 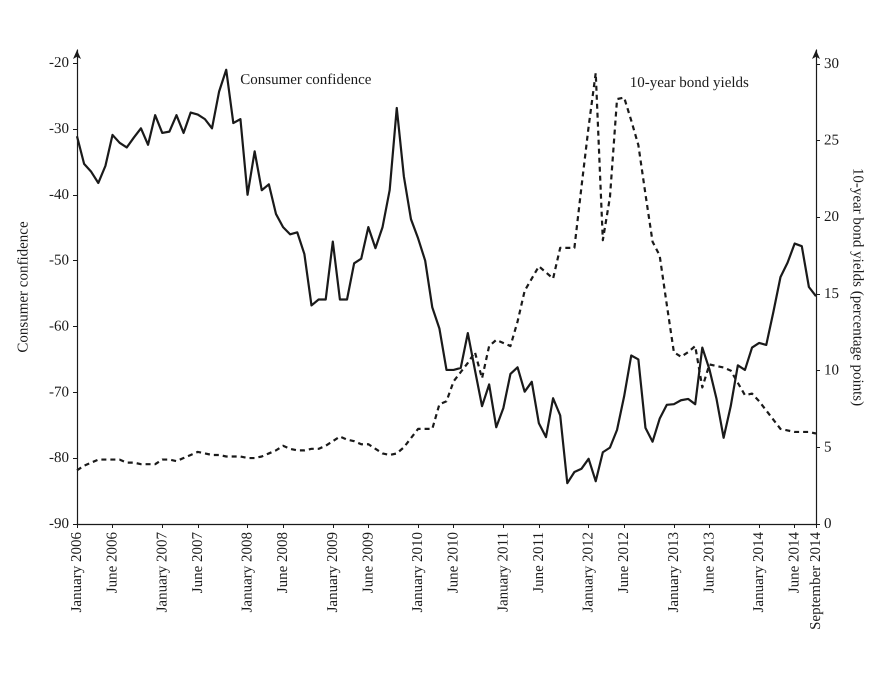 I want to click on x-tick-label: June 2006, so click(x=112, y=563).